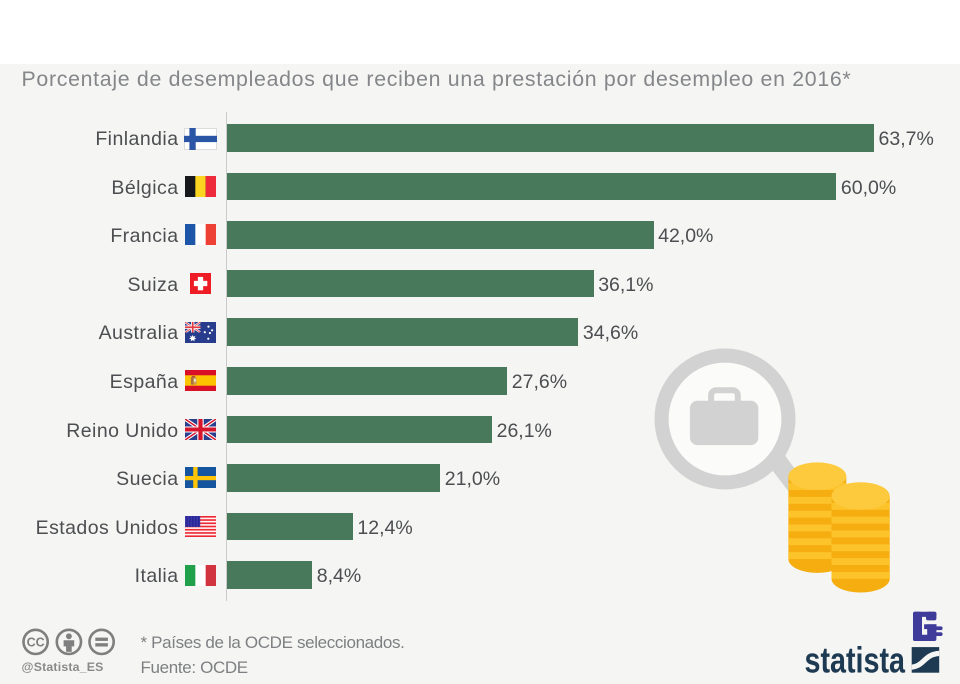 The width and height of the screenshot is (960, 684). I want to click on svg-text: statista, so click(855, 660).